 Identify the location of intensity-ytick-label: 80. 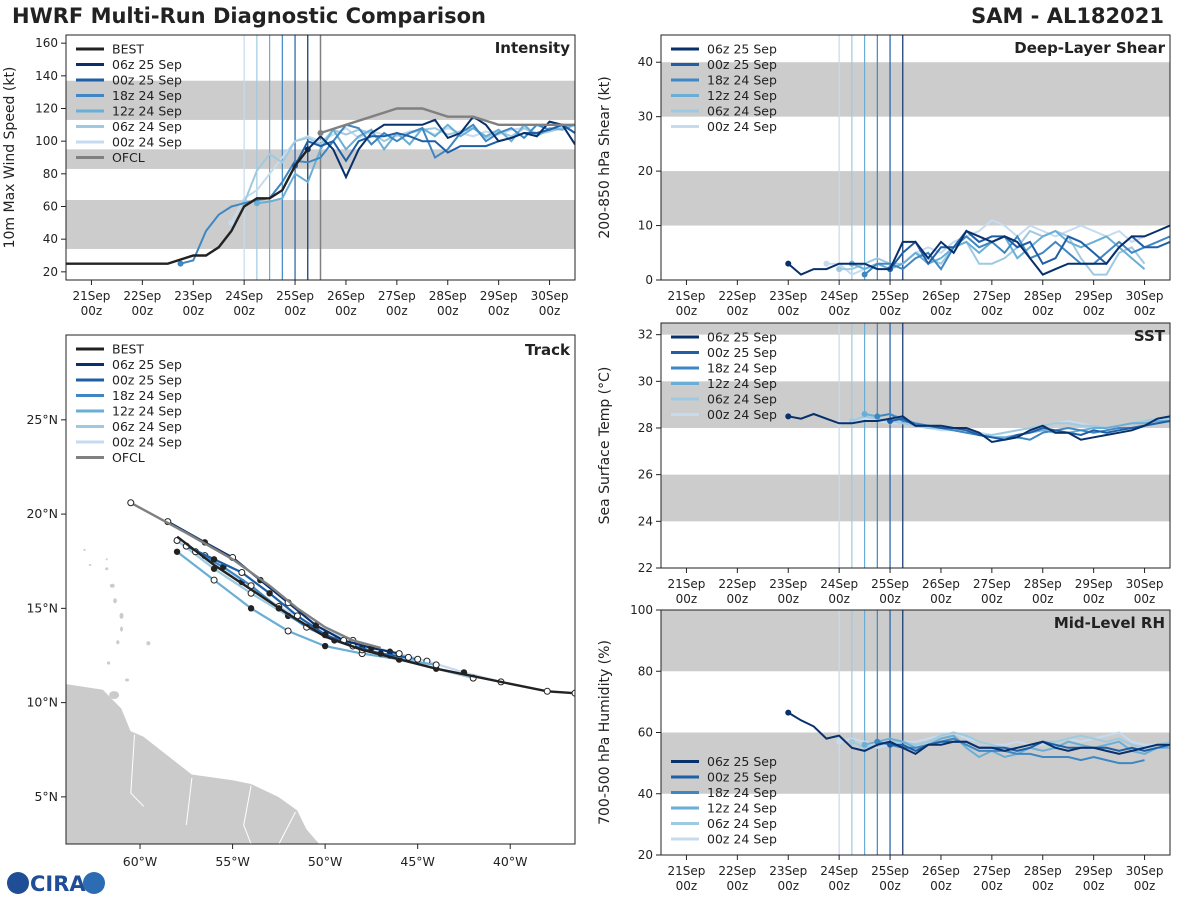
(50, 174).